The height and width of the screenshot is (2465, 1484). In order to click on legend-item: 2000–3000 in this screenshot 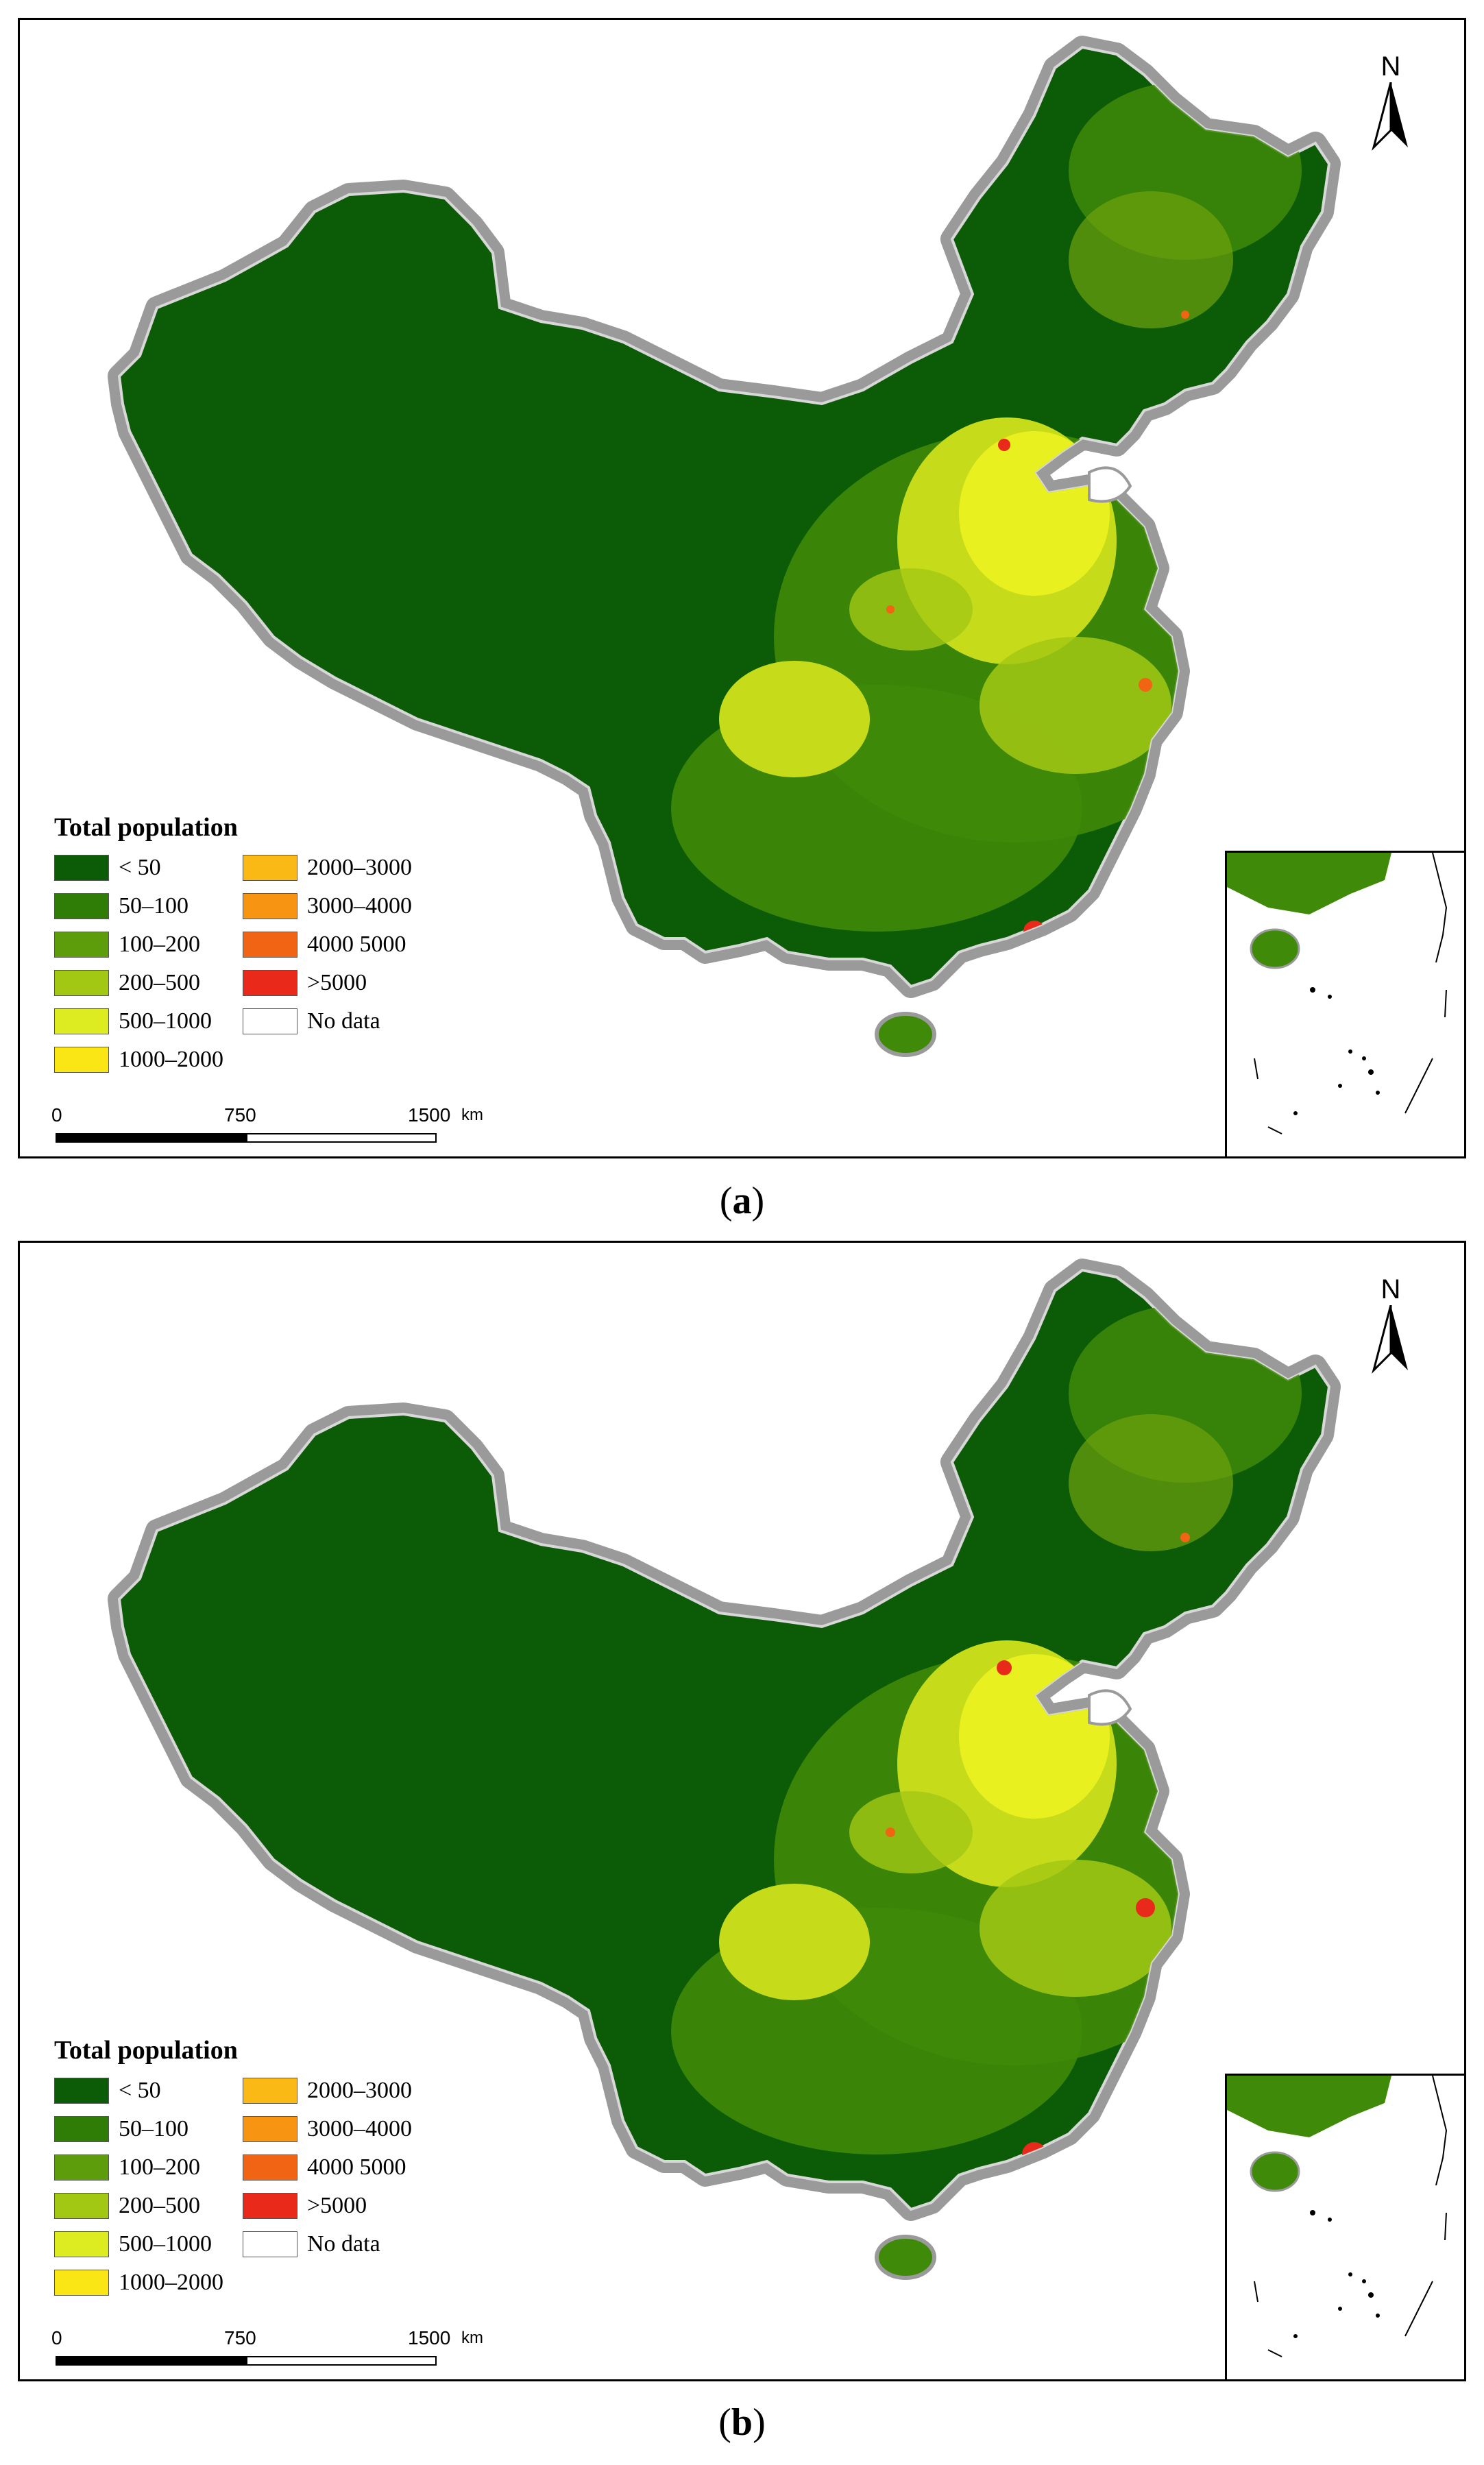, I will do `click(337, 2090)`.